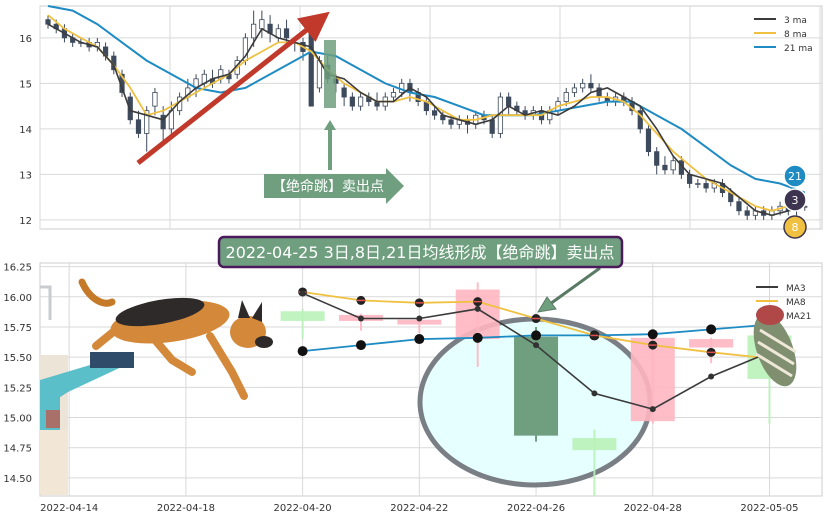 The width and height of the screenshot is (827, 524). I want to click on bottom-x-tick-label: 2022-04-28, so click(653, 508).